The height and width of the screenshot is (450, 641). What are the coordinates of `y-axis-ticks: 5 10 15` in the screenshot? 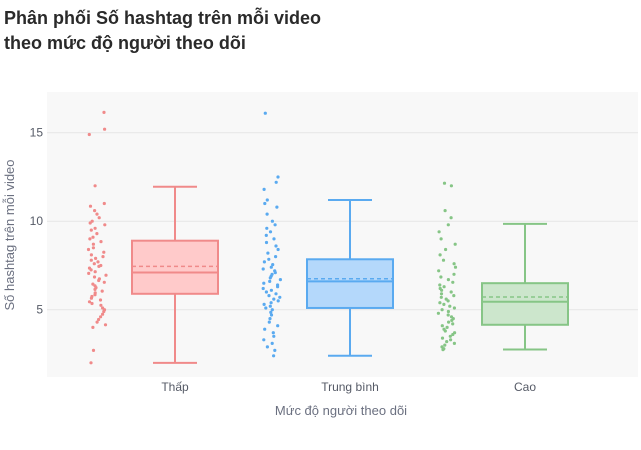 It's located at (37, 221).